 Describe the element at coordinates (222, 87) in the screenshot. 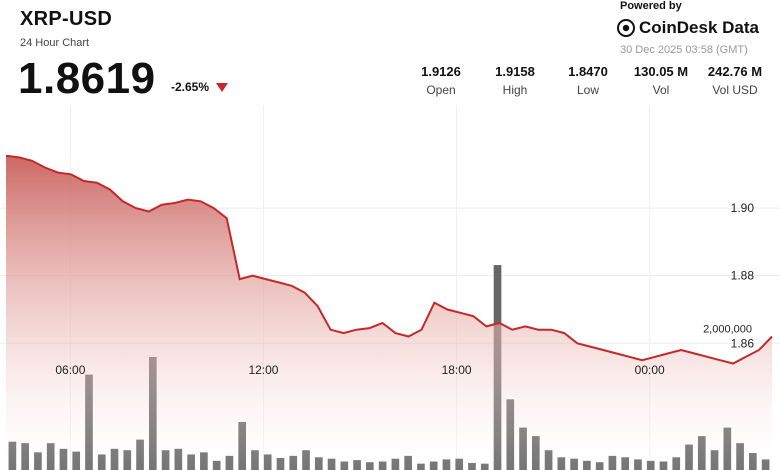

I see `down-arrow-icon` at that location.